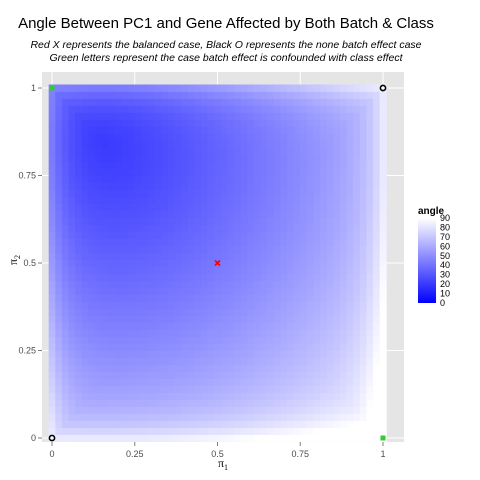  Describe the element at coordinates (431, 211) in the screenshot. I see `legend-title: angle` at that location.